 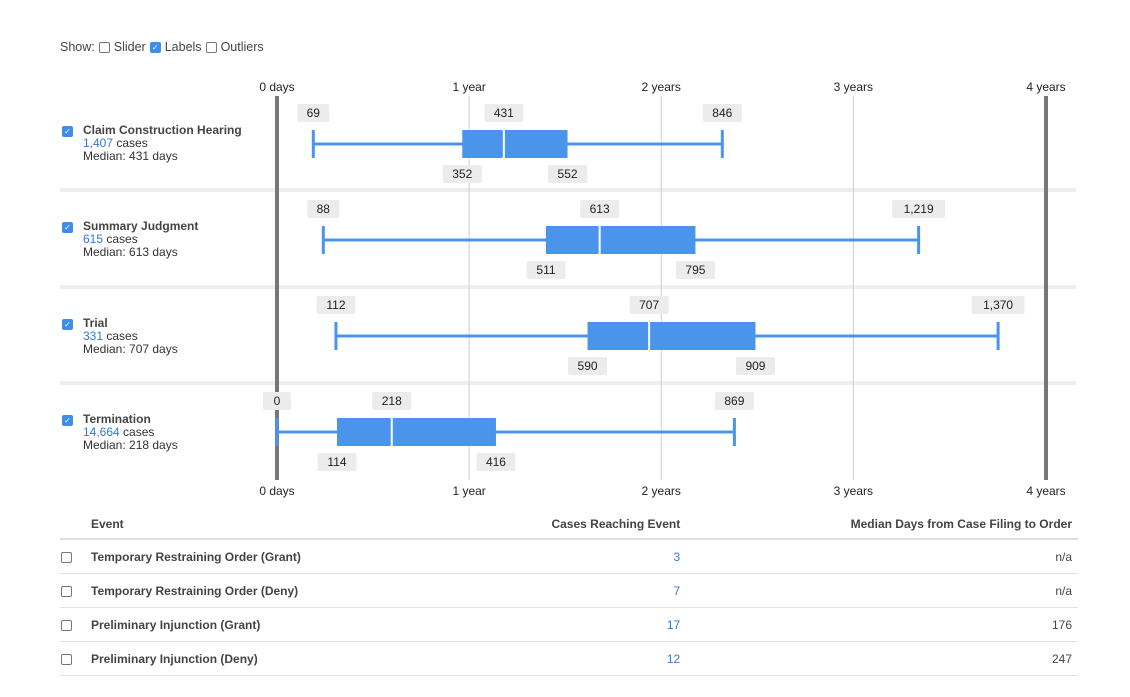 I want to click on row-median: Median: 431 days, so click(x=130, y=156).